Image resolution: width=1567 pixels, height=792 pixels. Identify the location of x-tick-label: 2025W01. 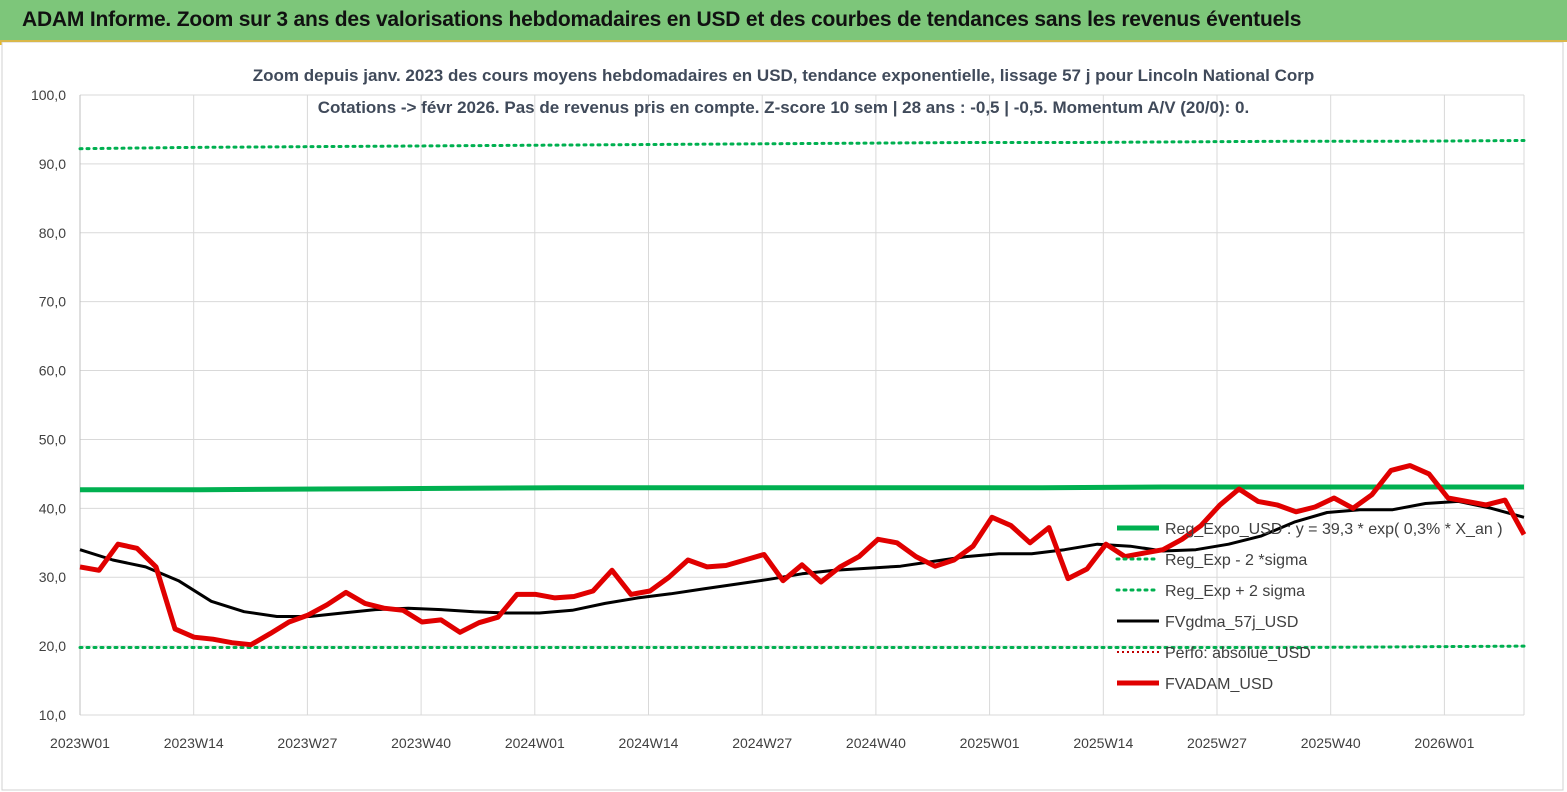
(990, 743).